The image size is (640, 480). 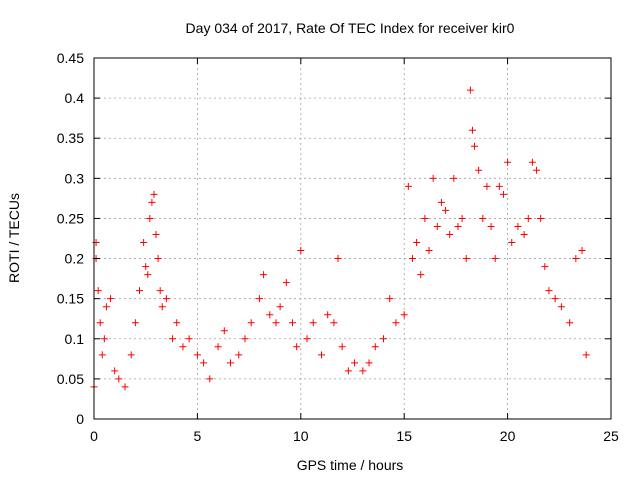 I want to click on y-tick-label: 0.15, so click(x=70, y=299).